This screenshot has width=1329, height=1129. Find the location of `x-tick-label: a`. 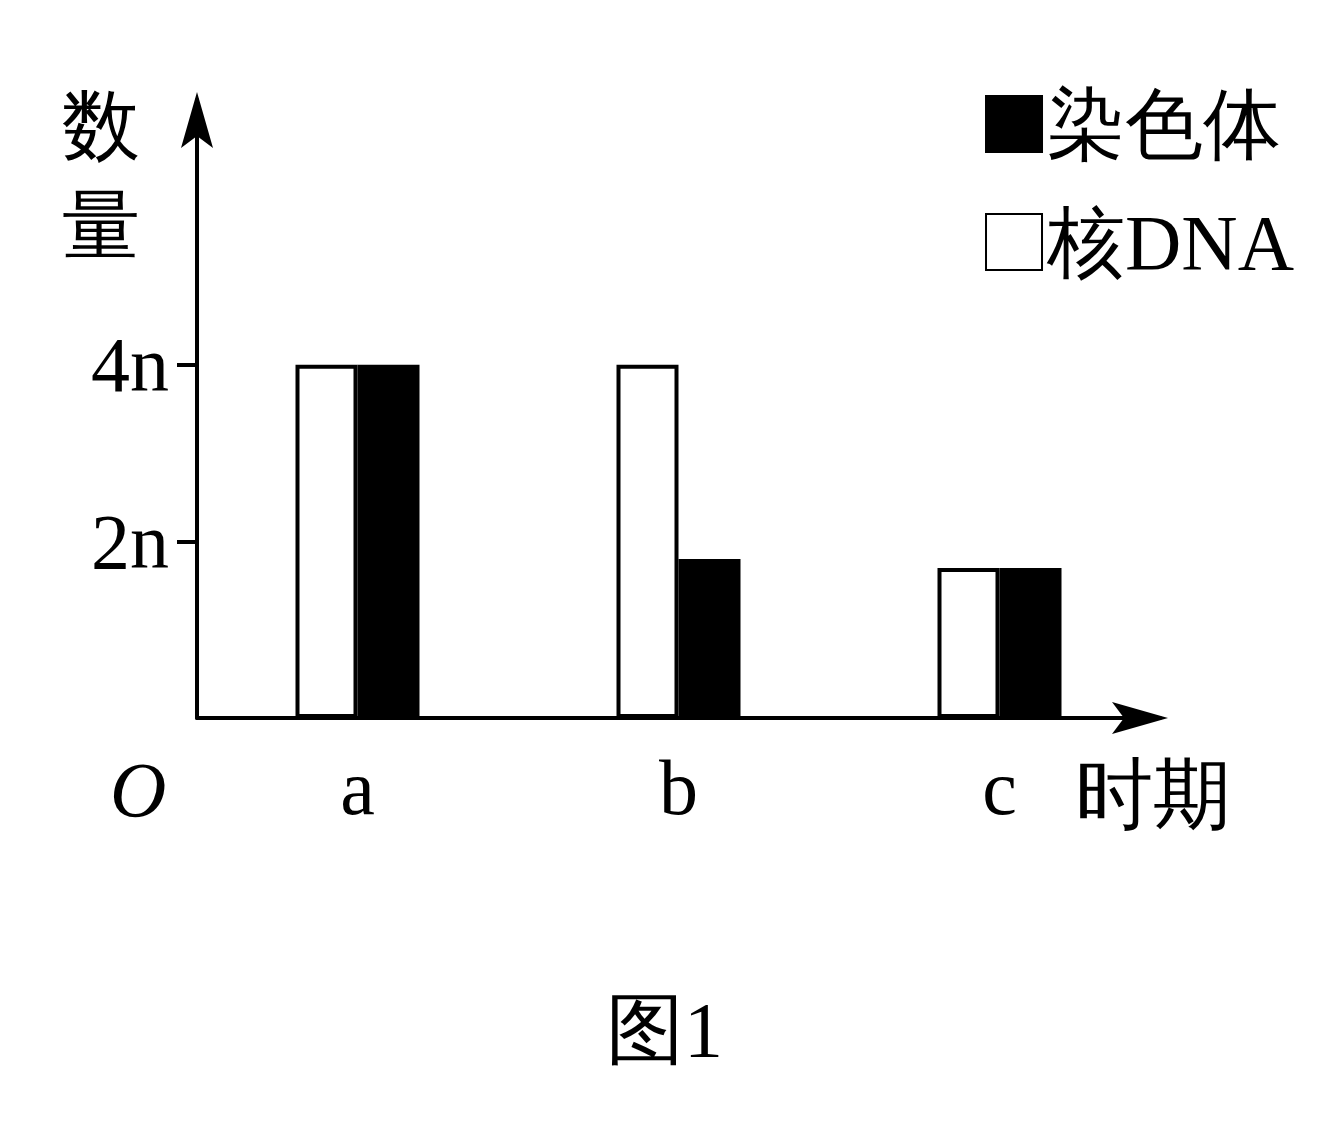

x-tick-label: a is located at coordinates (357, 787).